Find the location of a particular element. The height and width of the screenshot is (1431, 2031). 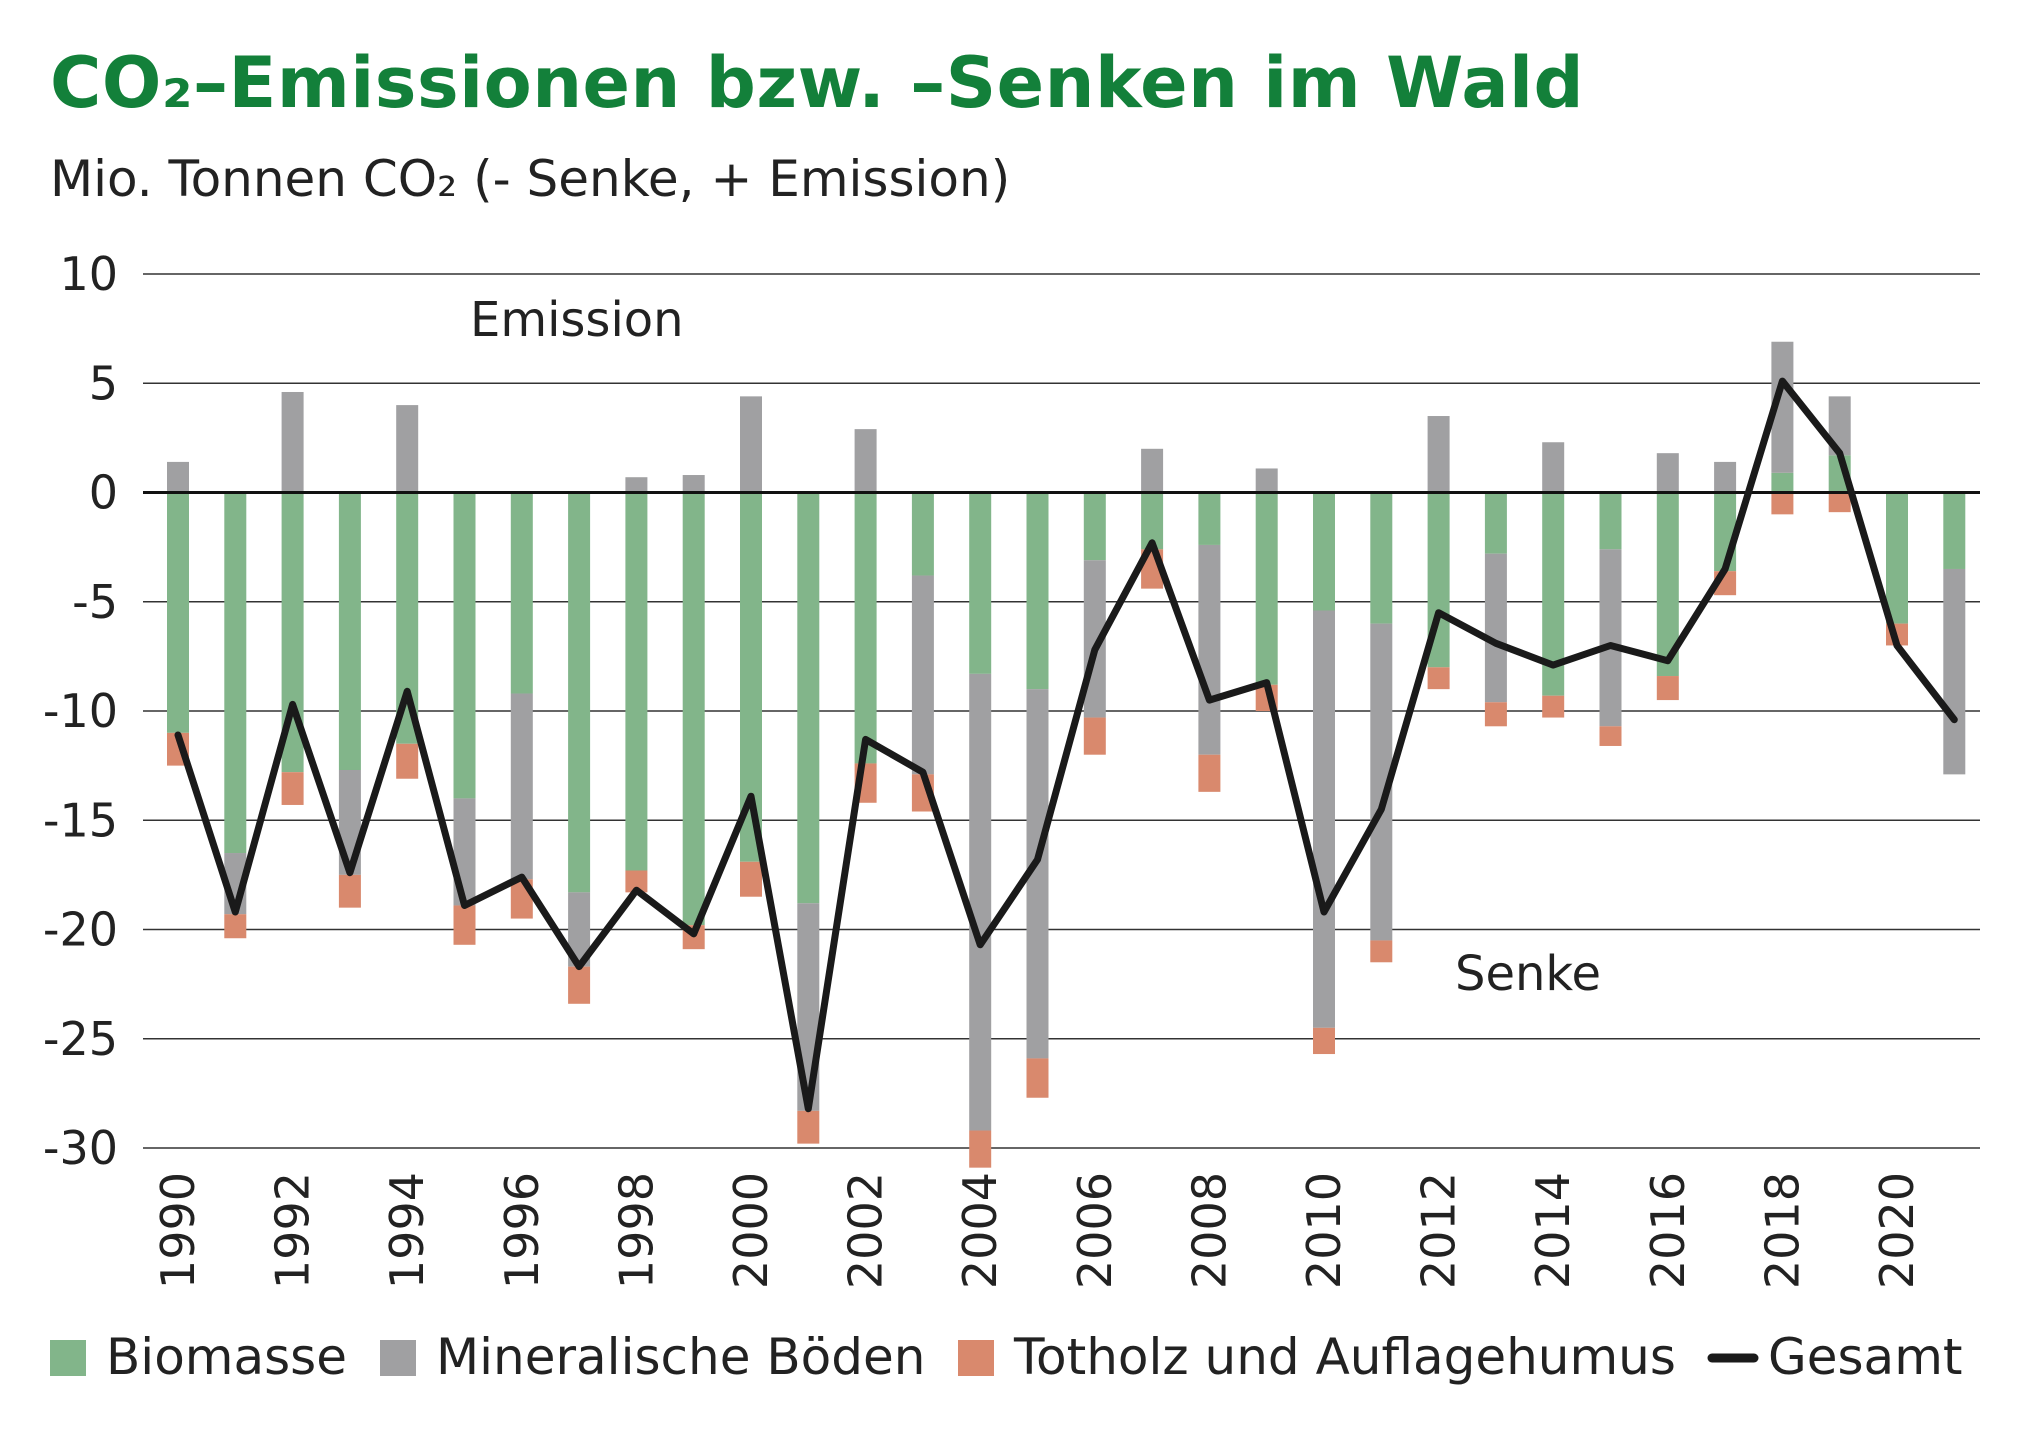

legend-item: Mineralische Böden is located at coordinates (652, 1357).